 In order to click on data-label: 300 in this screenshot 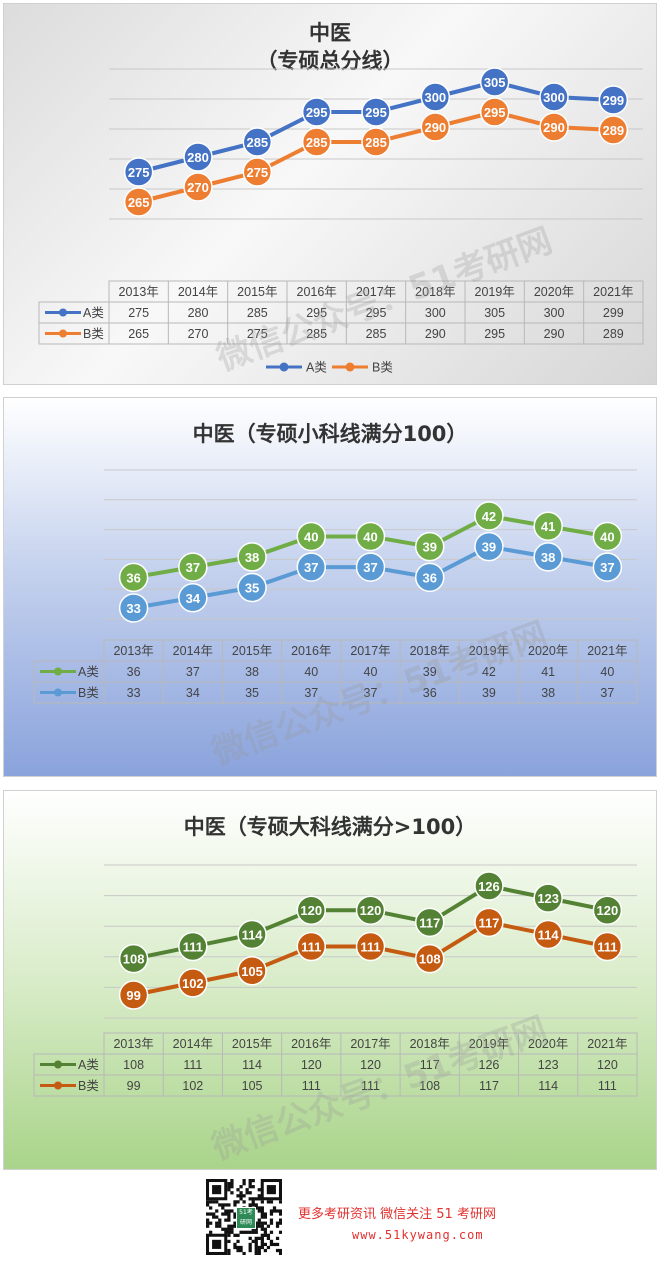, I will do `click(554, 97)`.